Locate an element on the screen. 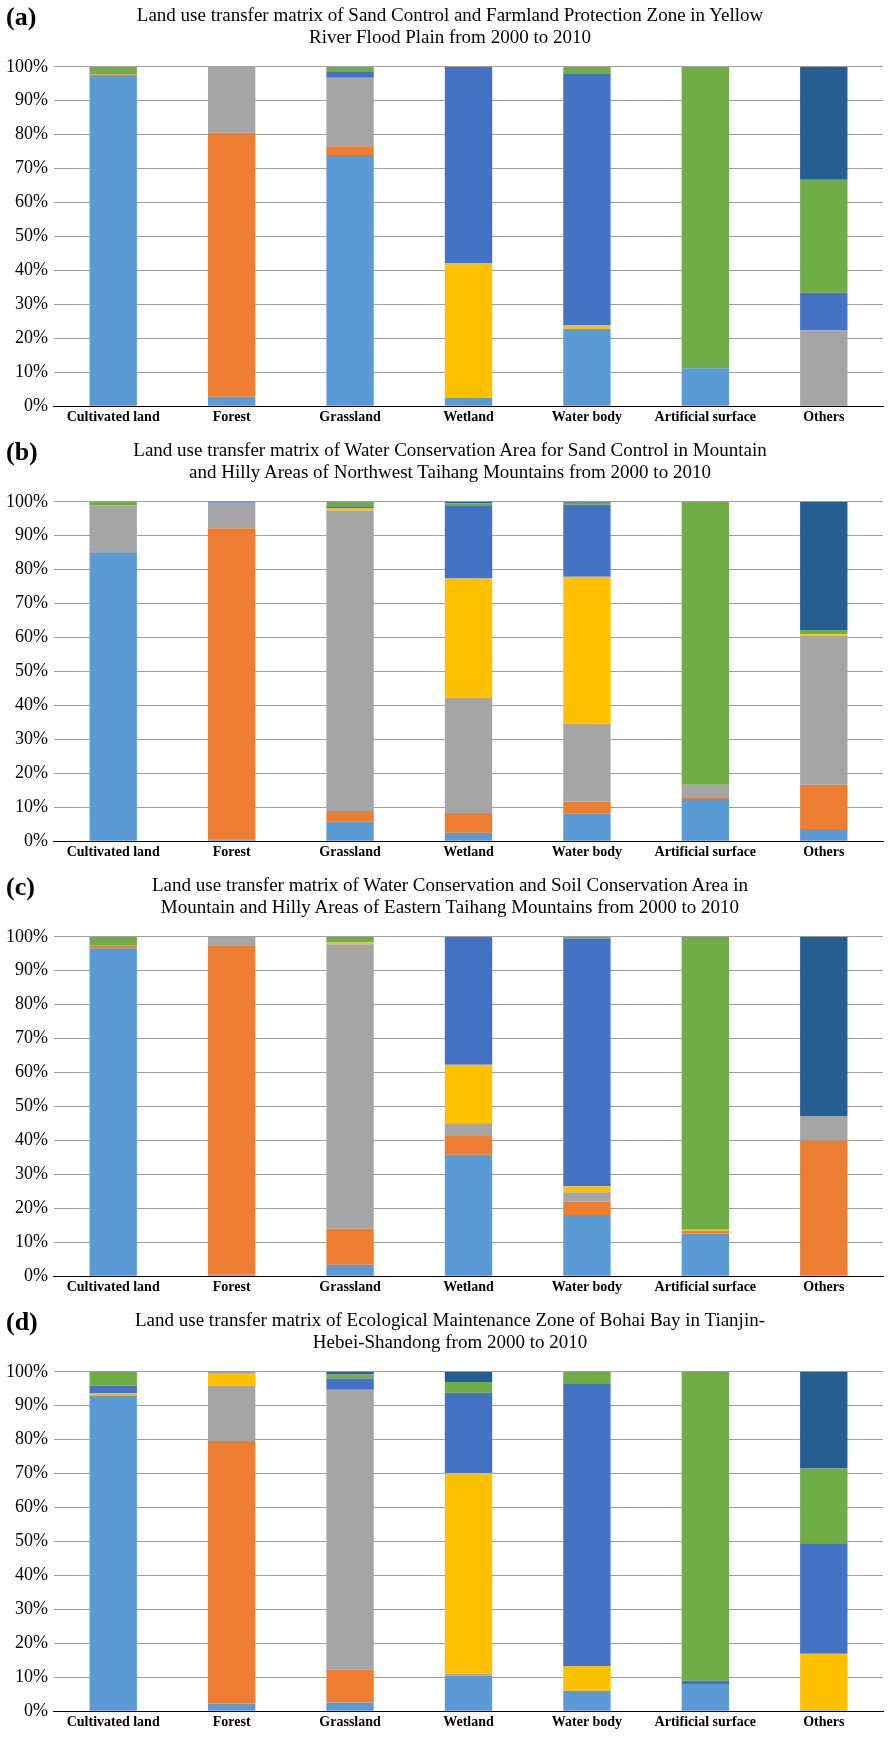 The image size is (893, 1741). chart-title: Land use transfer matrix of Ecological Maintenance Zone of Bohai Bay in Tianjin-Hebei-Shandong from 2000 to 2010 is located at coordinates (450, 1331).